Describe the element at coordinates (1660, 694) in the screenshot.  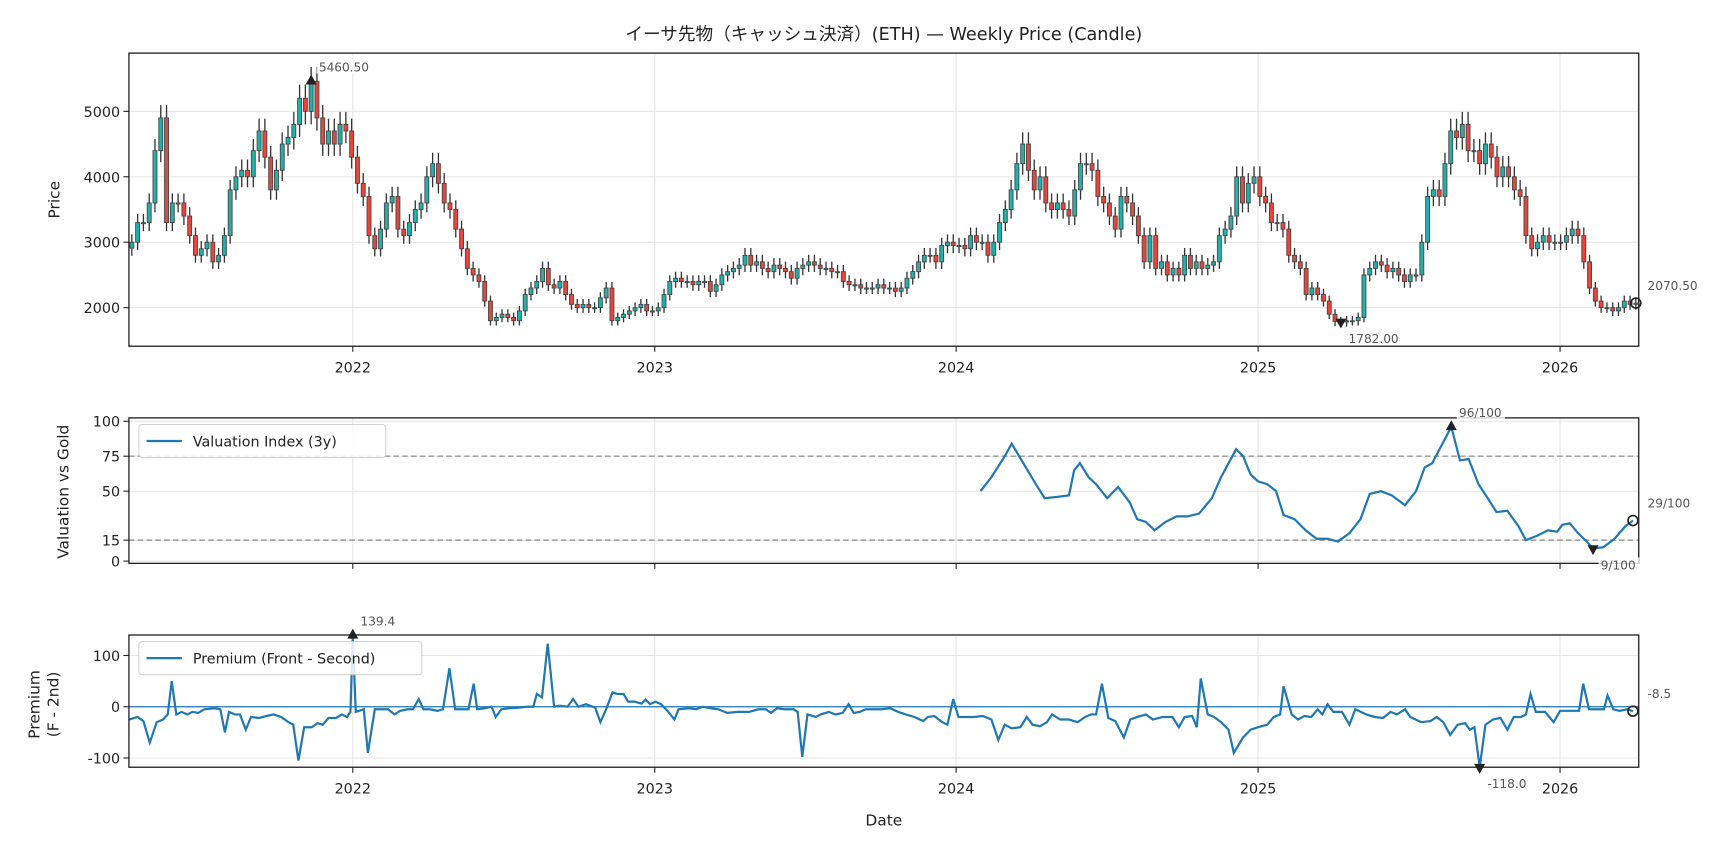
I see `last-annotation: -8.5` at that location.